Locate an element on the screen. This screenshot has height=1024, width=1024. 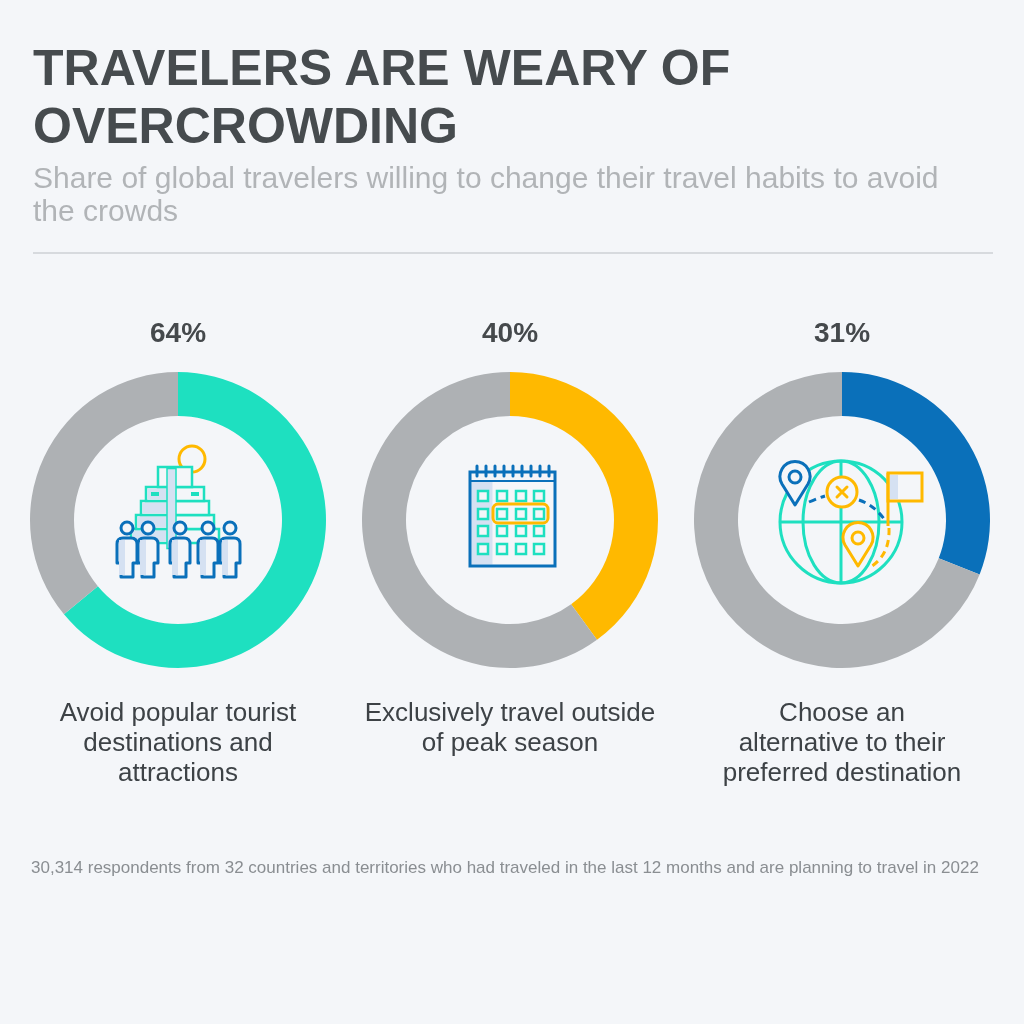
text: Share of global travelers willing to change their travel habits to avoid the crowds is located at coordinates (486, 194).